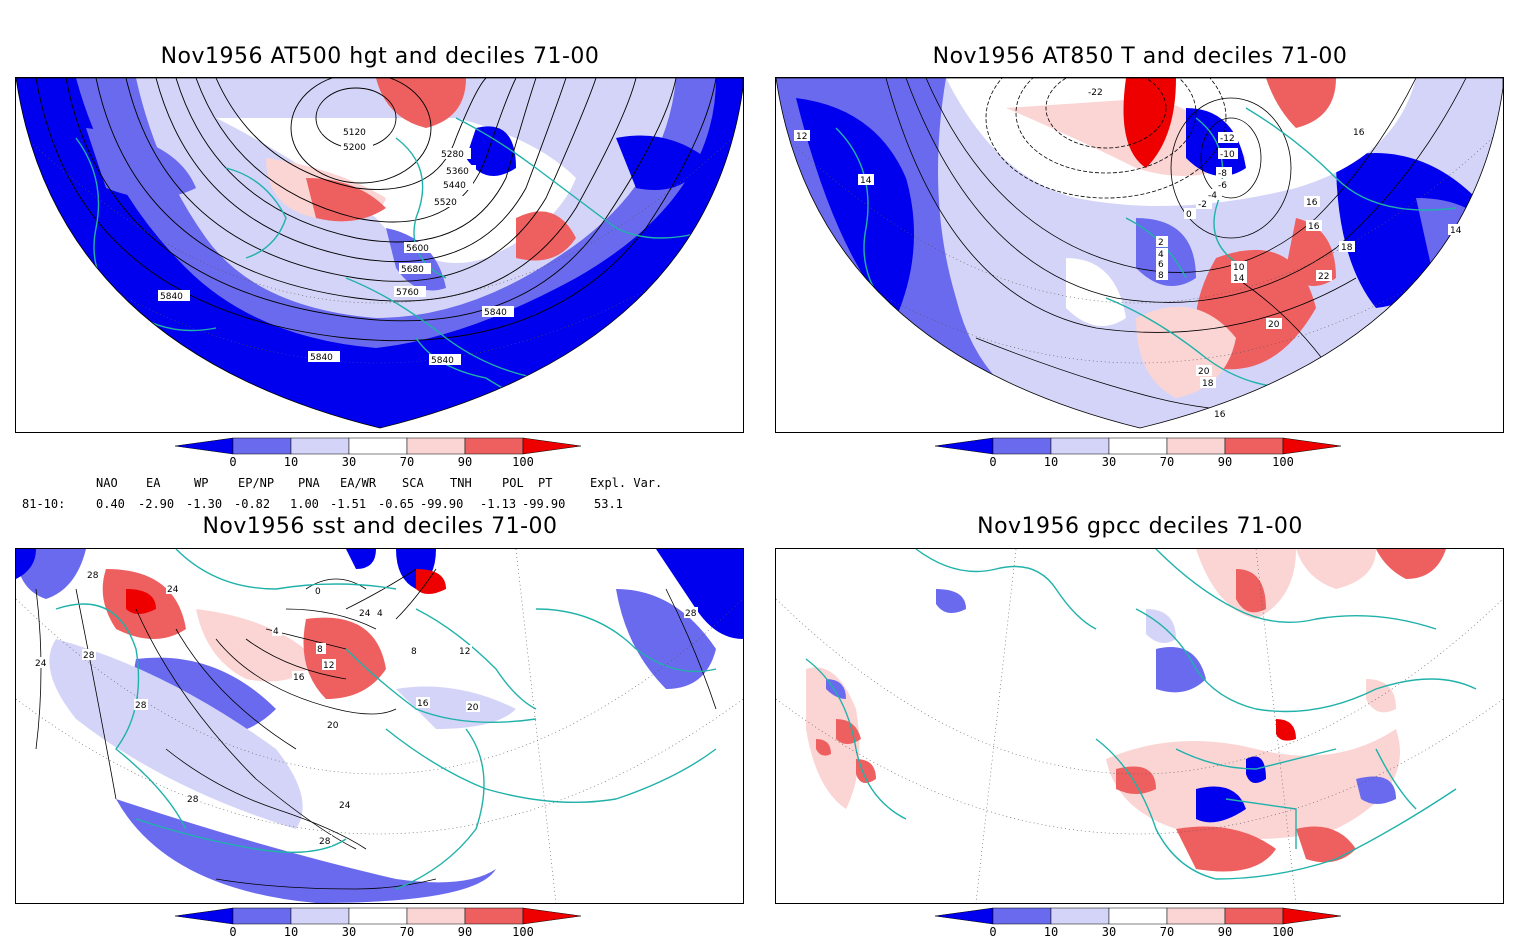 This screenshot has height=947, width=1520. Describe the element at coordinates (201, 483) in the screenshot. I see `index-header: WP` at that location.